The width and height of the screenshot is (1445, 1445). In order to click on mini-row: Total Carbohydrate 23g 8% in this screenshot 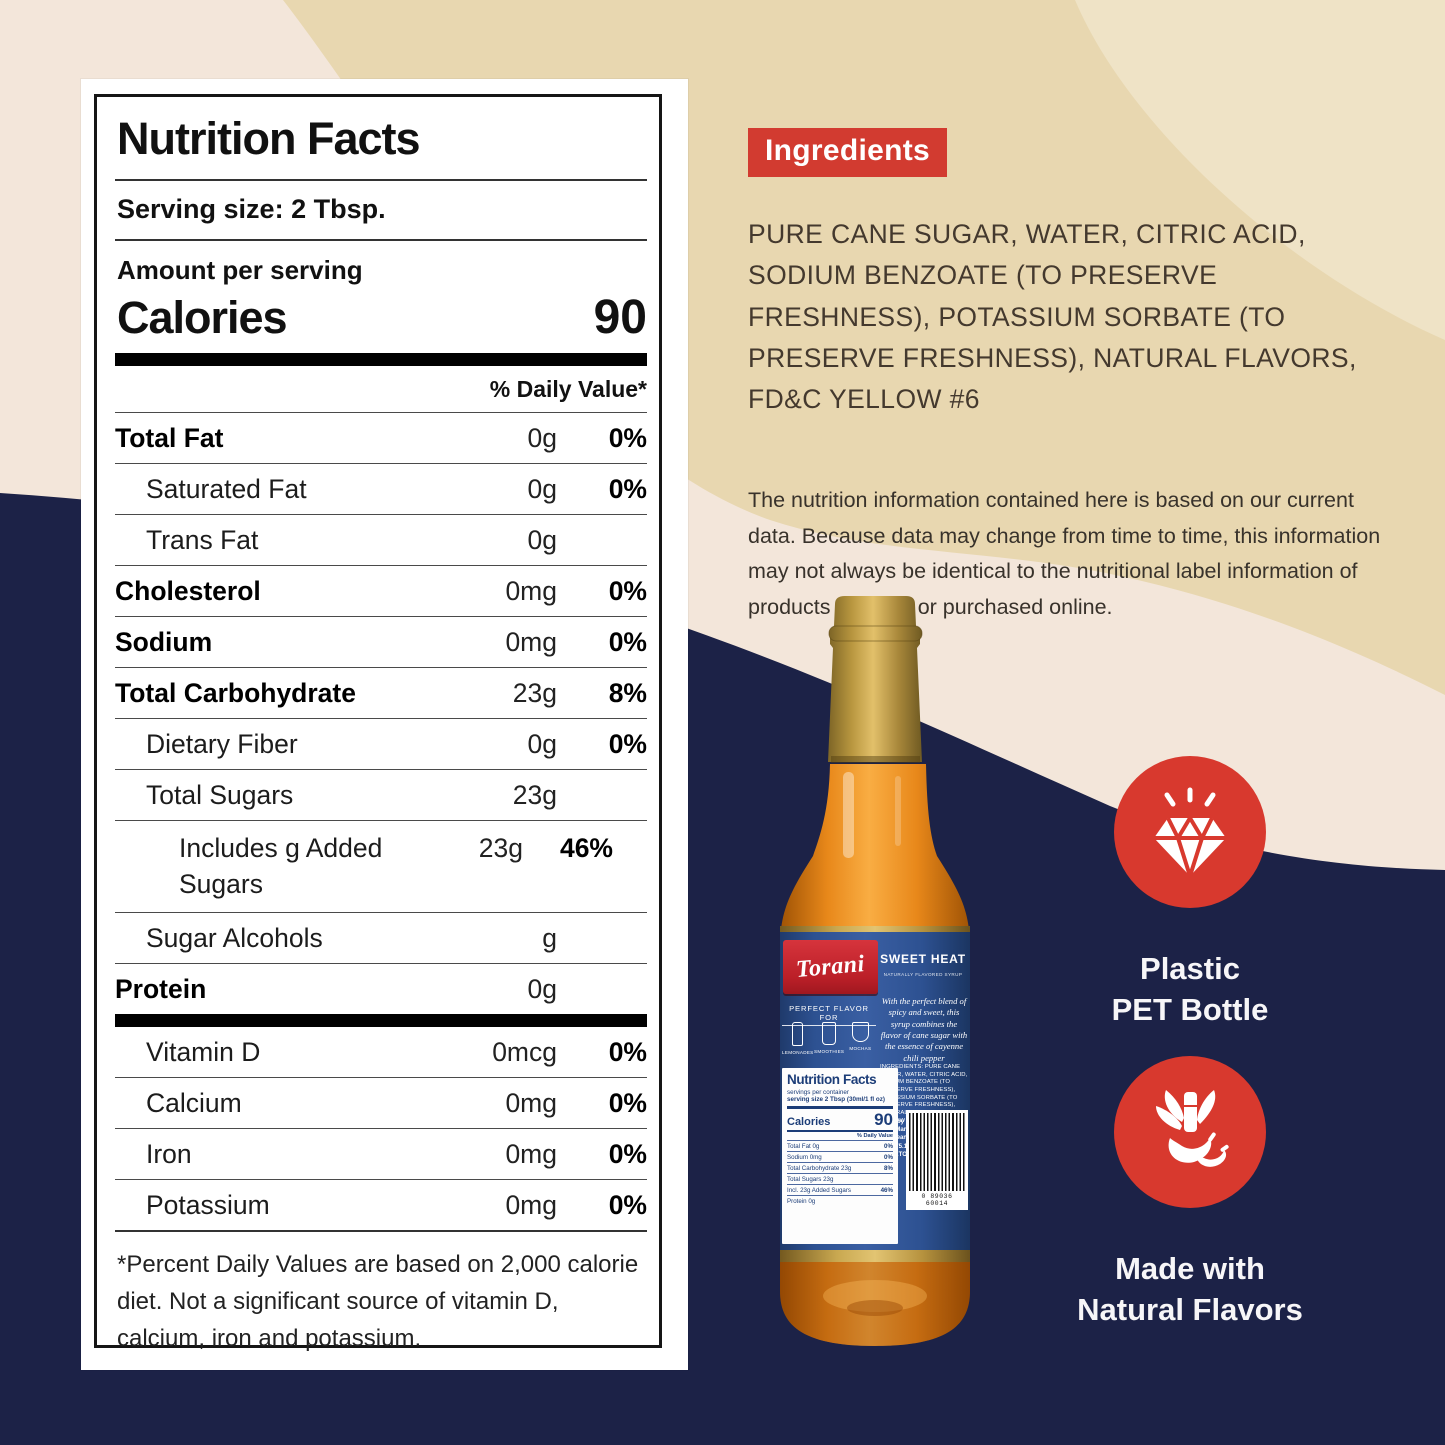, I will do `click(840, 1167)`.